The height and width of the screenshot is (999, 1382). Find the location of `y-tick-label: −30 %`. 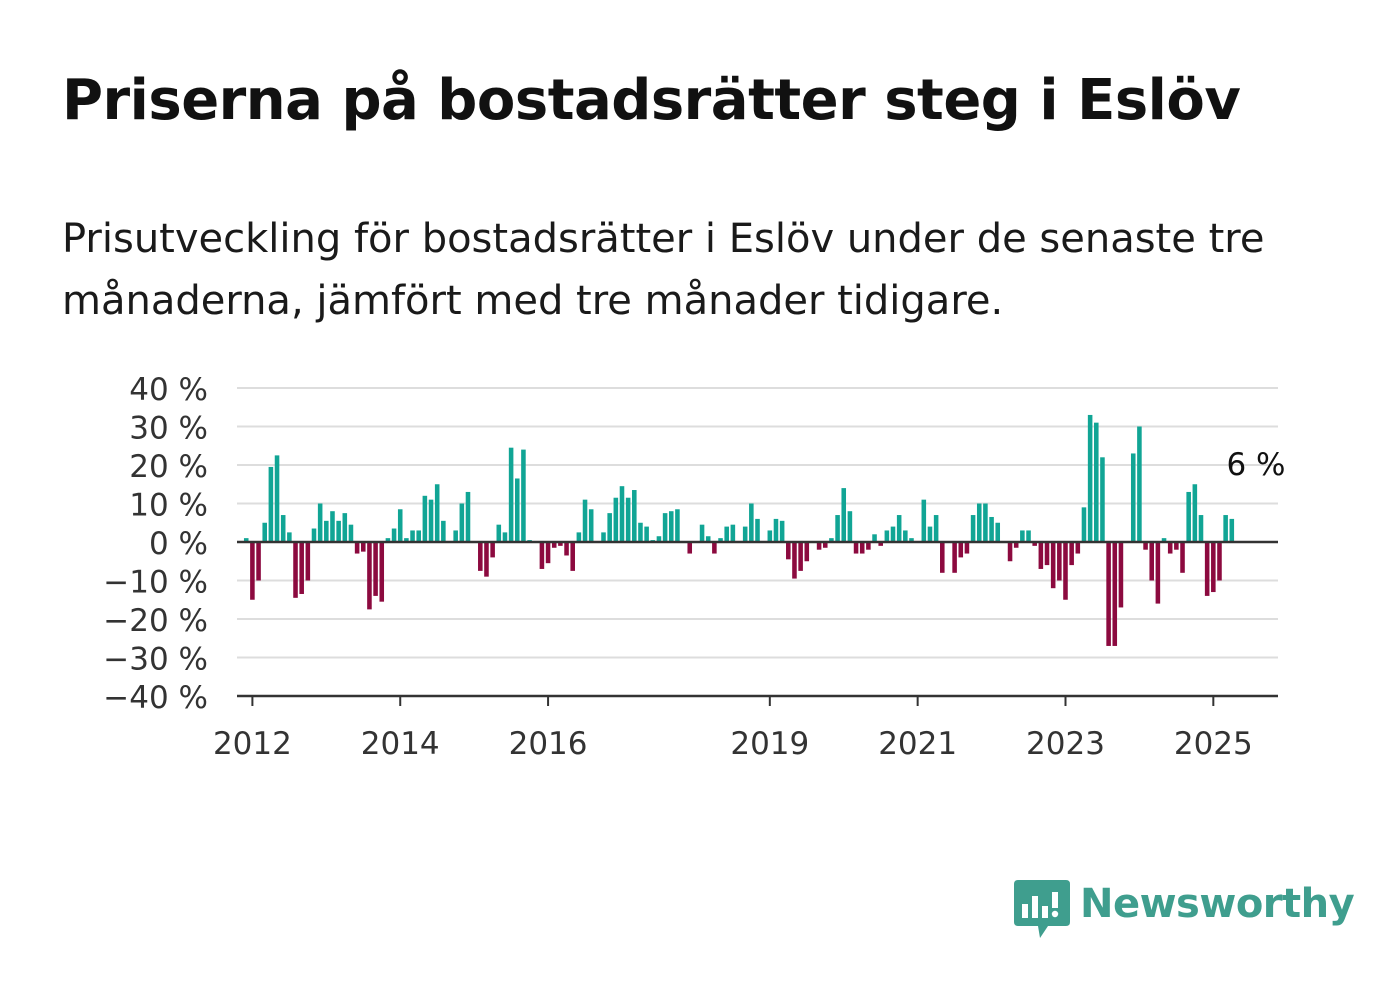

y-tick-label: −30 % is located at coordinates (155, 660).